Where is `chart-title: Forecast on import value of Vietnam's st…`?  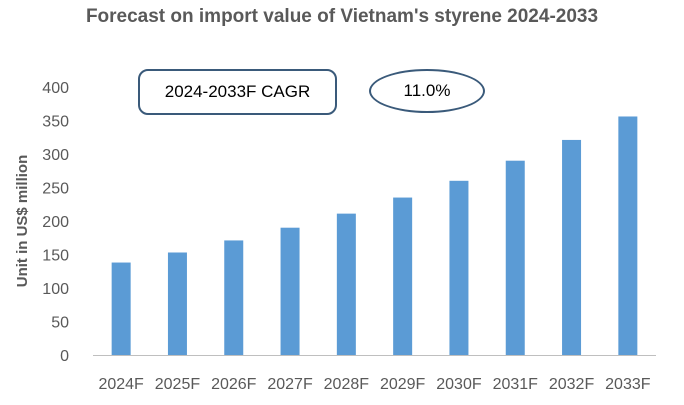 chart-title: Forecast on import value of Vietnam's st… is located at coordinates (342, 16).